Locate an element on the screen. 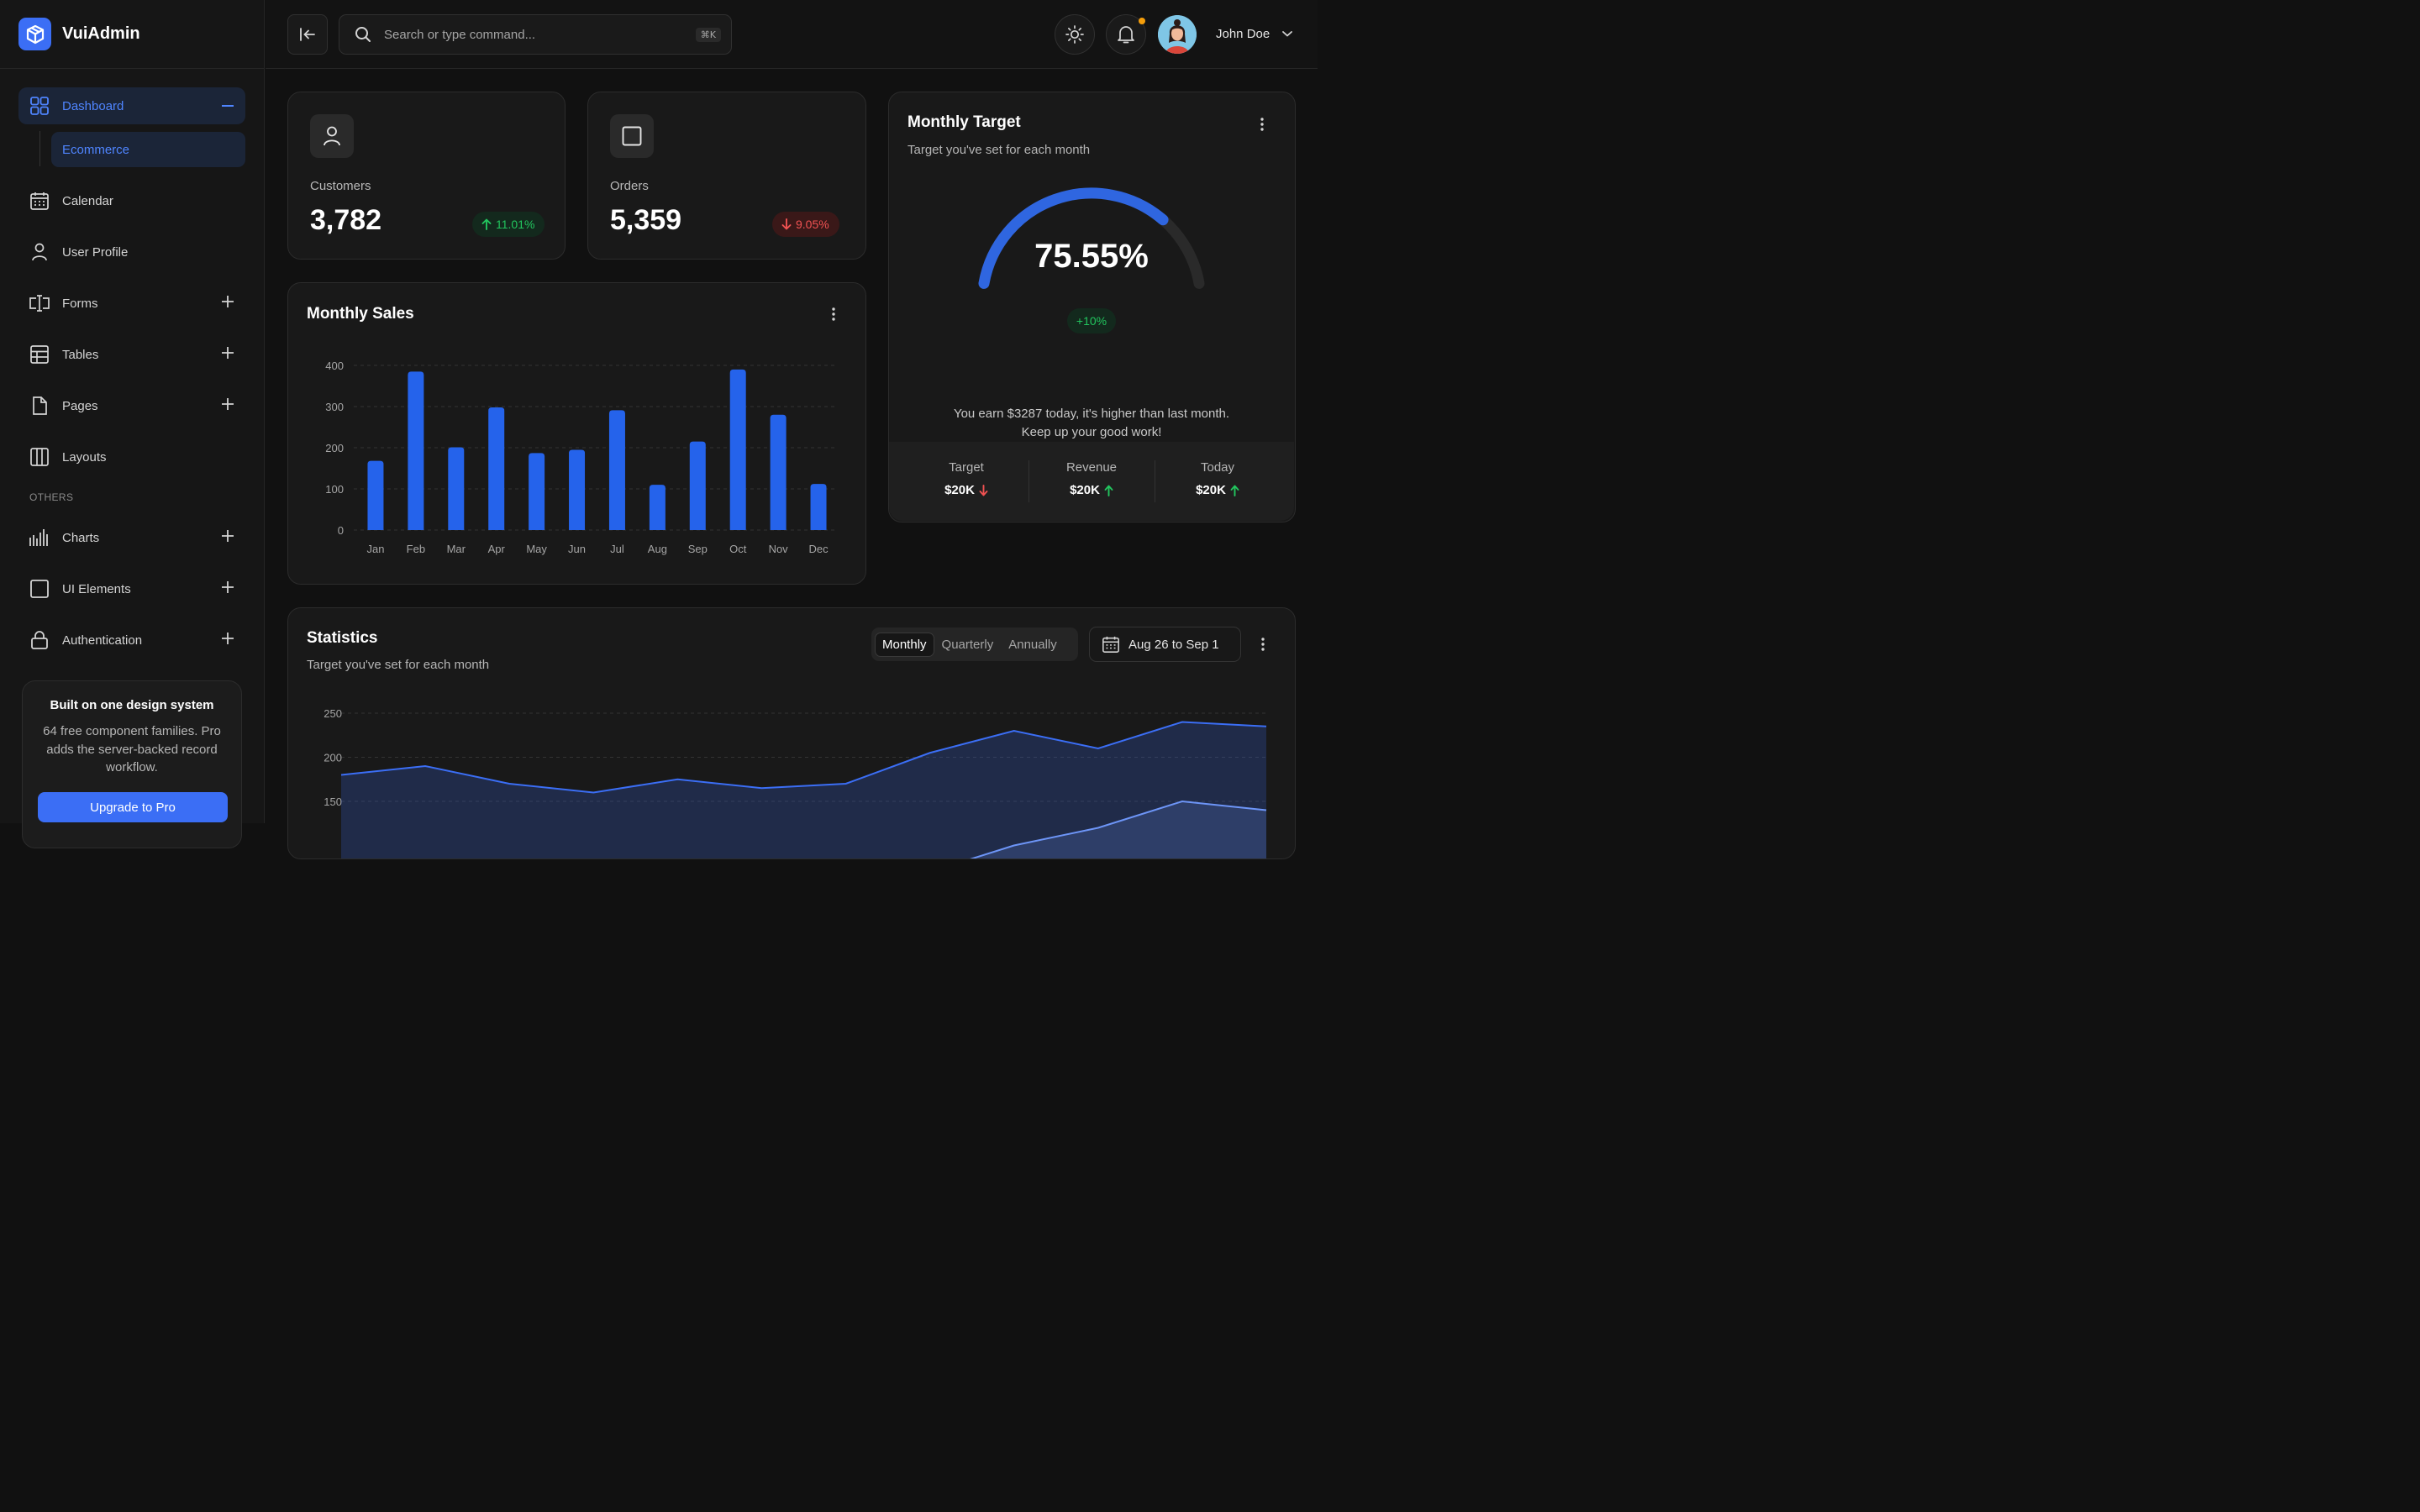  sidebar-item-label: UI Elements is located at coordinates (96, 588).